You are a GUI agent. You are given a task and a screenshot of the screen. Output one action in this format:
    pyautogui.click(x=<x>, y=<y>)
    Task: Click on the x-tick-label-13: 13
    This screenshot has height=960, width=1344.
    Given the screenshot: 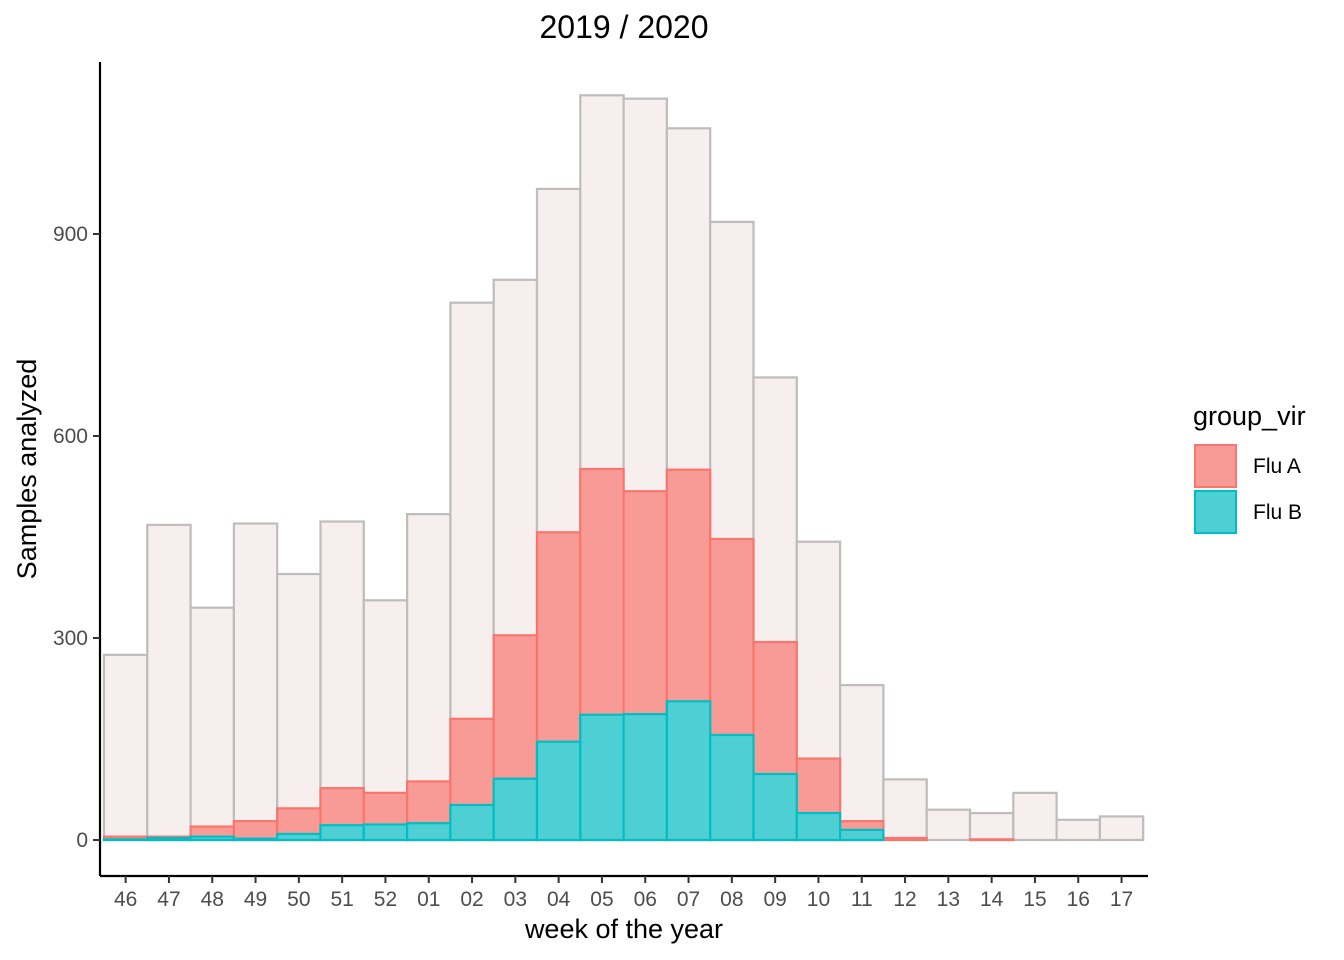 What is the action you would take?
    pyautogui.click(x=948, y=899)
    